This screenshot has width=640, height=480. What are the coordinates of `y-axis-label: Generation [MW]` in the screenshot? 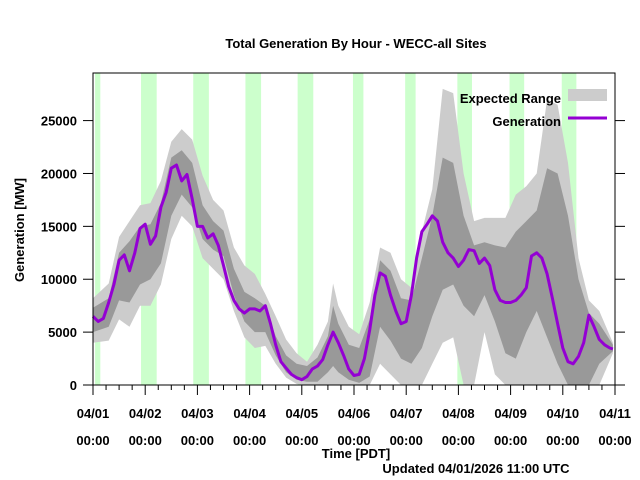 It's located at (19, 230).